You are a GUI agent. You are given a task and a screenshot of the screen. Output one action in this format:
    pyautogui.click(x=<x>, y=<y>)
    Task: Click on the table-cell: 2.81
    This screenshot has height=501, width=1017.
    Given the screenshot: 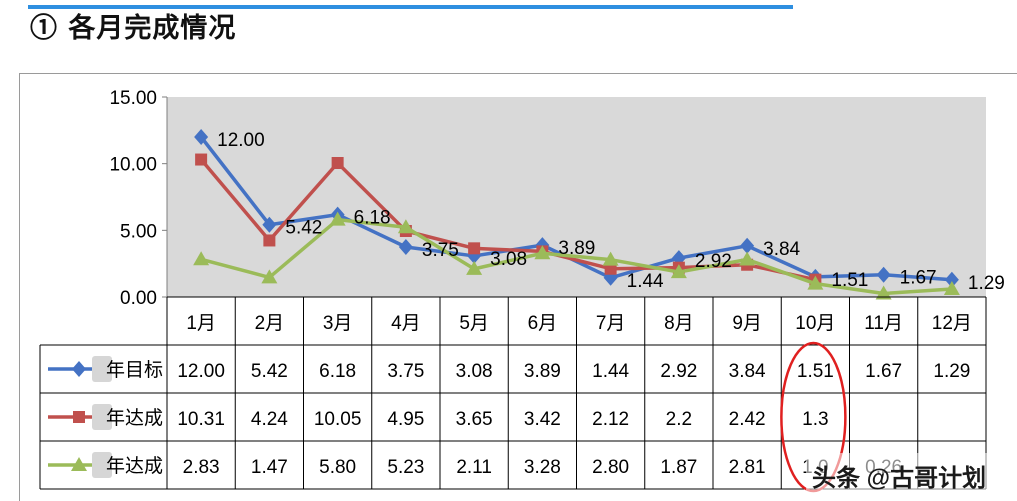 What is the action you would take?
    pyautogui.click(x=747, y=467)
    